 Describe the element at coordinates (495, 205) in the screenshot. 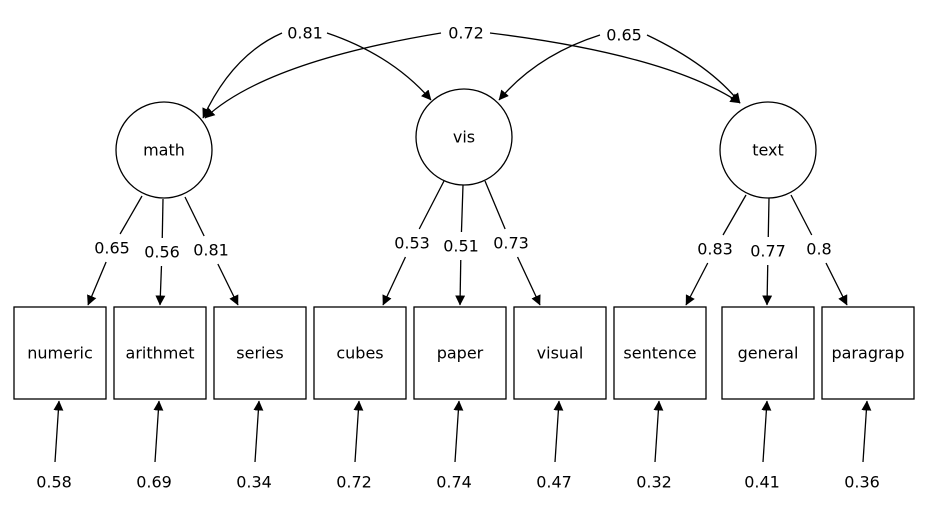

I see `loading-edge-visual-upper` at that location.